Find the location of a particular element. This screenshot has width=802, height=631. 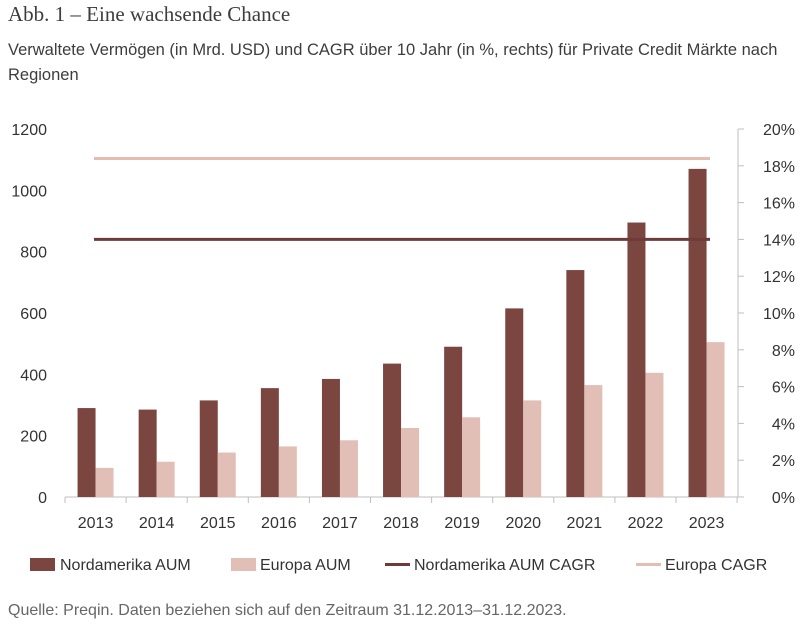

x-tick-label: 2022 is located at coordinates (646, 523).